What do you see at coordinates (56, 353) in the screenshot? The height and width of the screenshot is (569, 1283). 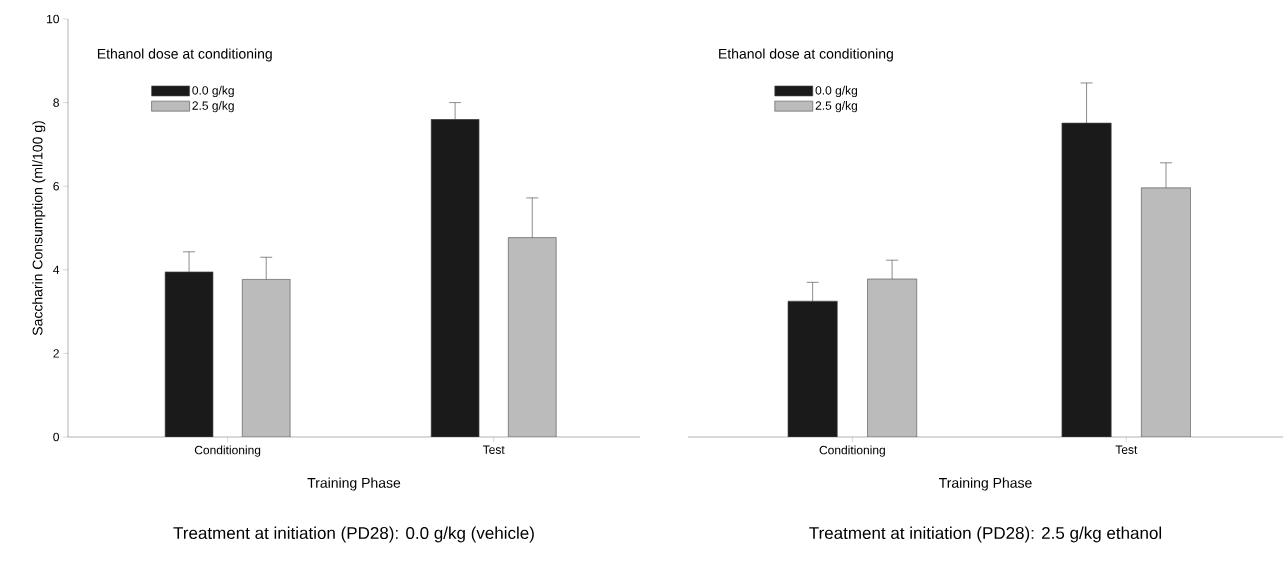 I see `y-tick-label: 2` at bounding box center [56, 353].